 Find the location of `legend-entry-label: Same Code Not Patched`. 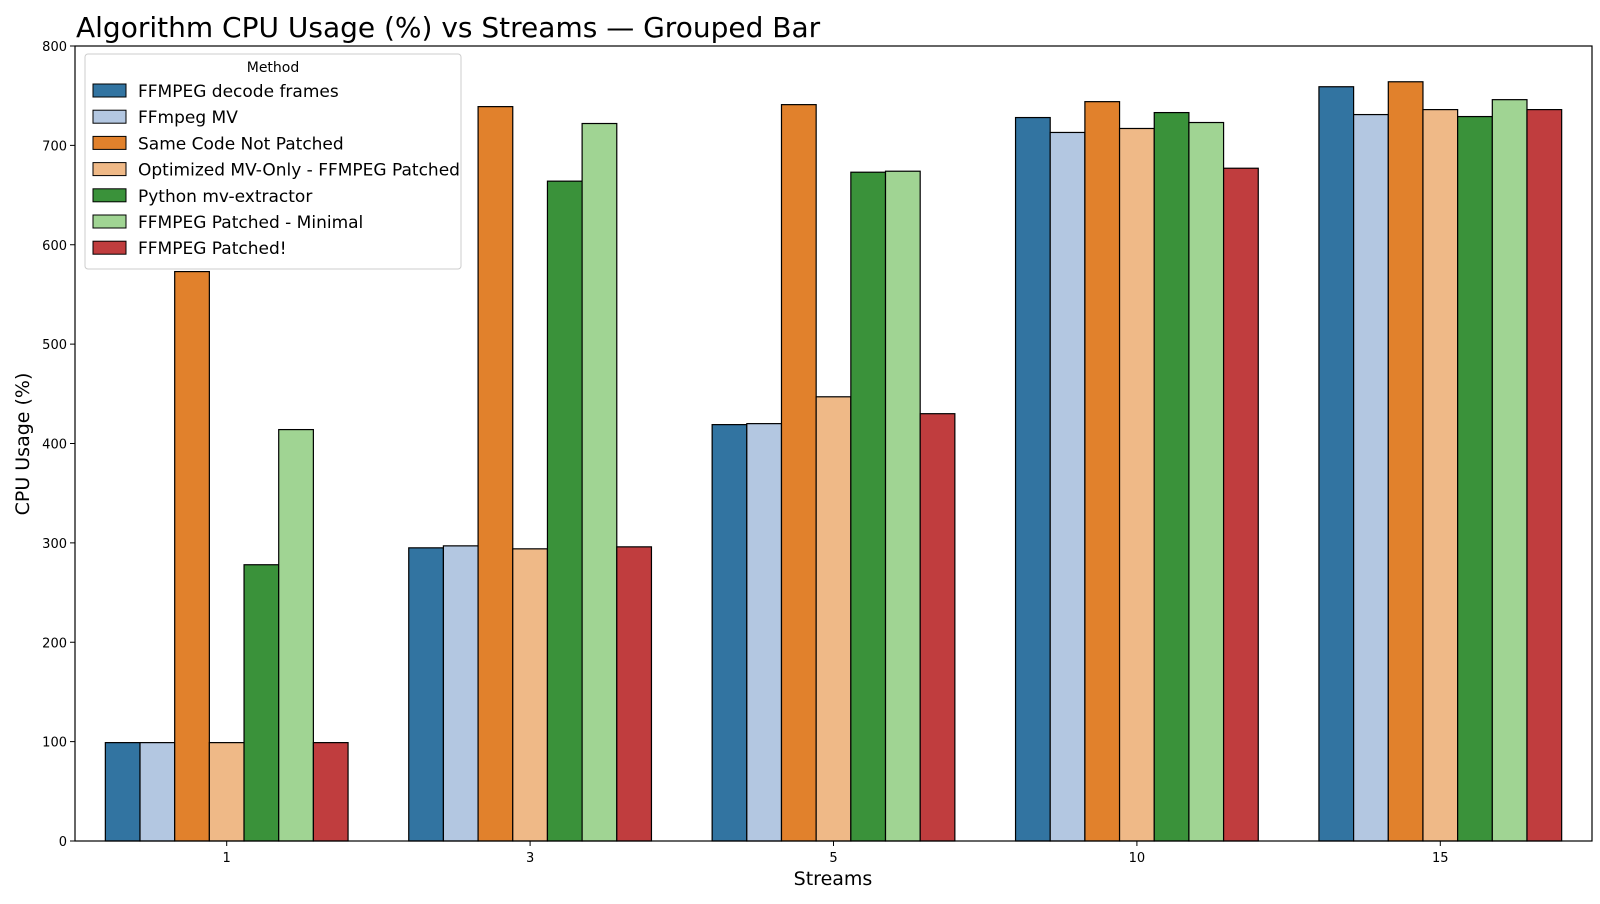

legend-entry-label: Same Code Not Patched is located at coordinates (241, 144).